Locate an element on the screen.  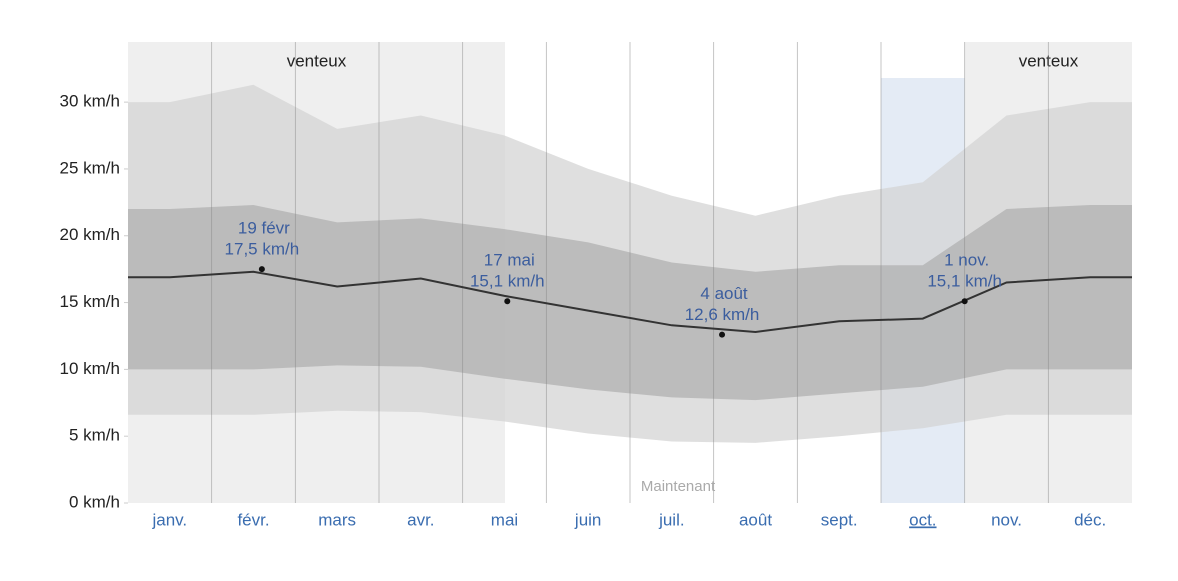
annotation-date: 17 mai is located at coordinates (509, 260).